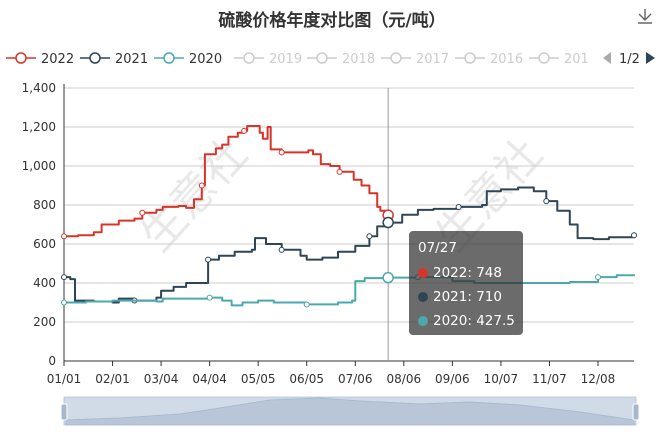 Image resolution: width=664 pixels, height=441 pixels. Describe the element at coordinates (549, 379) in the screenshot. I see `x-tick-label: 11/07` at that location.